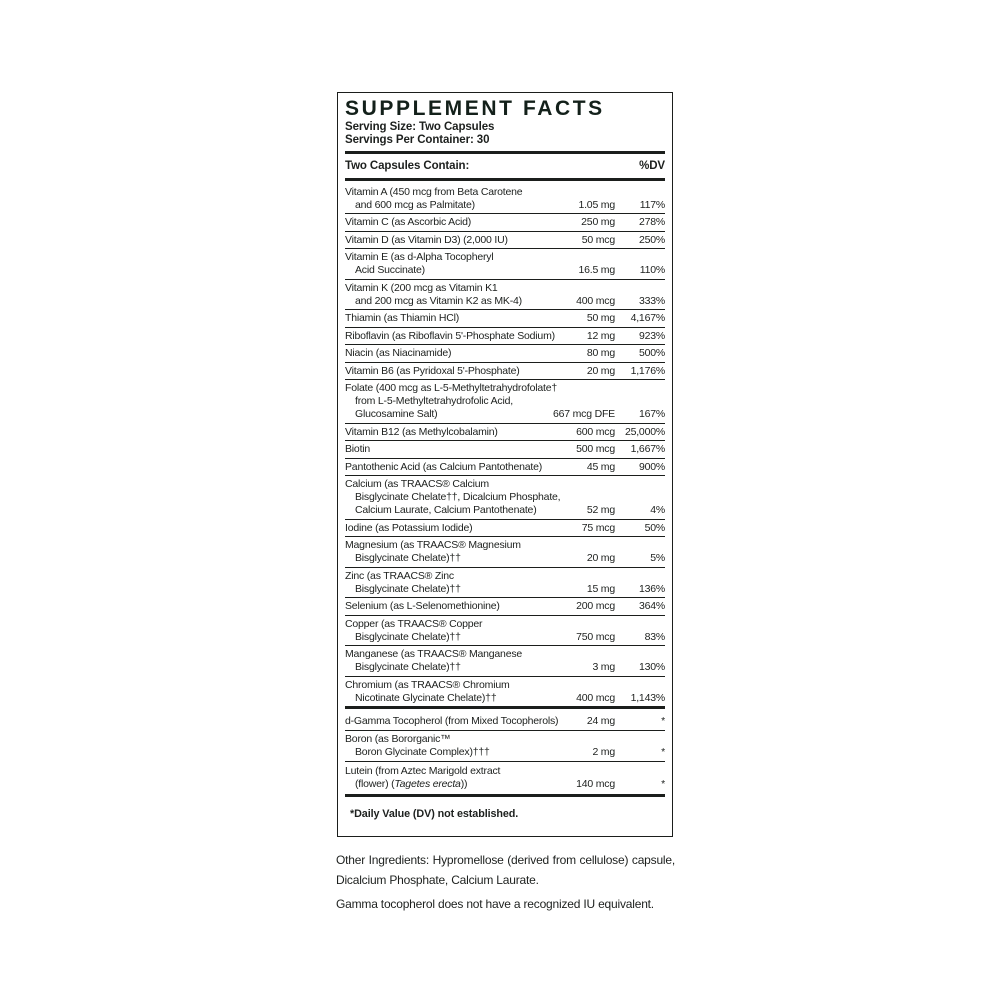 This screenshot has height=1000, width=1000. I want to click on nutrient-dv: 110%, so click(652, 270).